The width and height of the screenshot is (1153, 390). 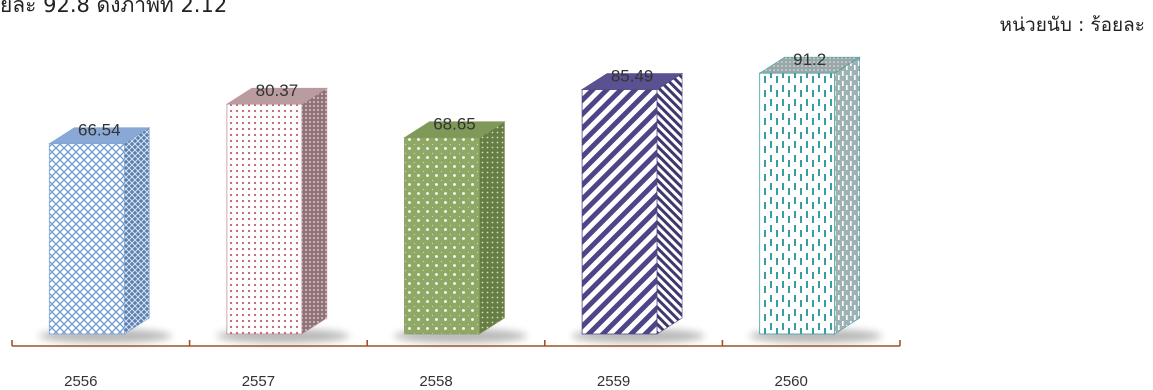 I want to click on bar-2558: 68.65, so click(x=460, y=229).